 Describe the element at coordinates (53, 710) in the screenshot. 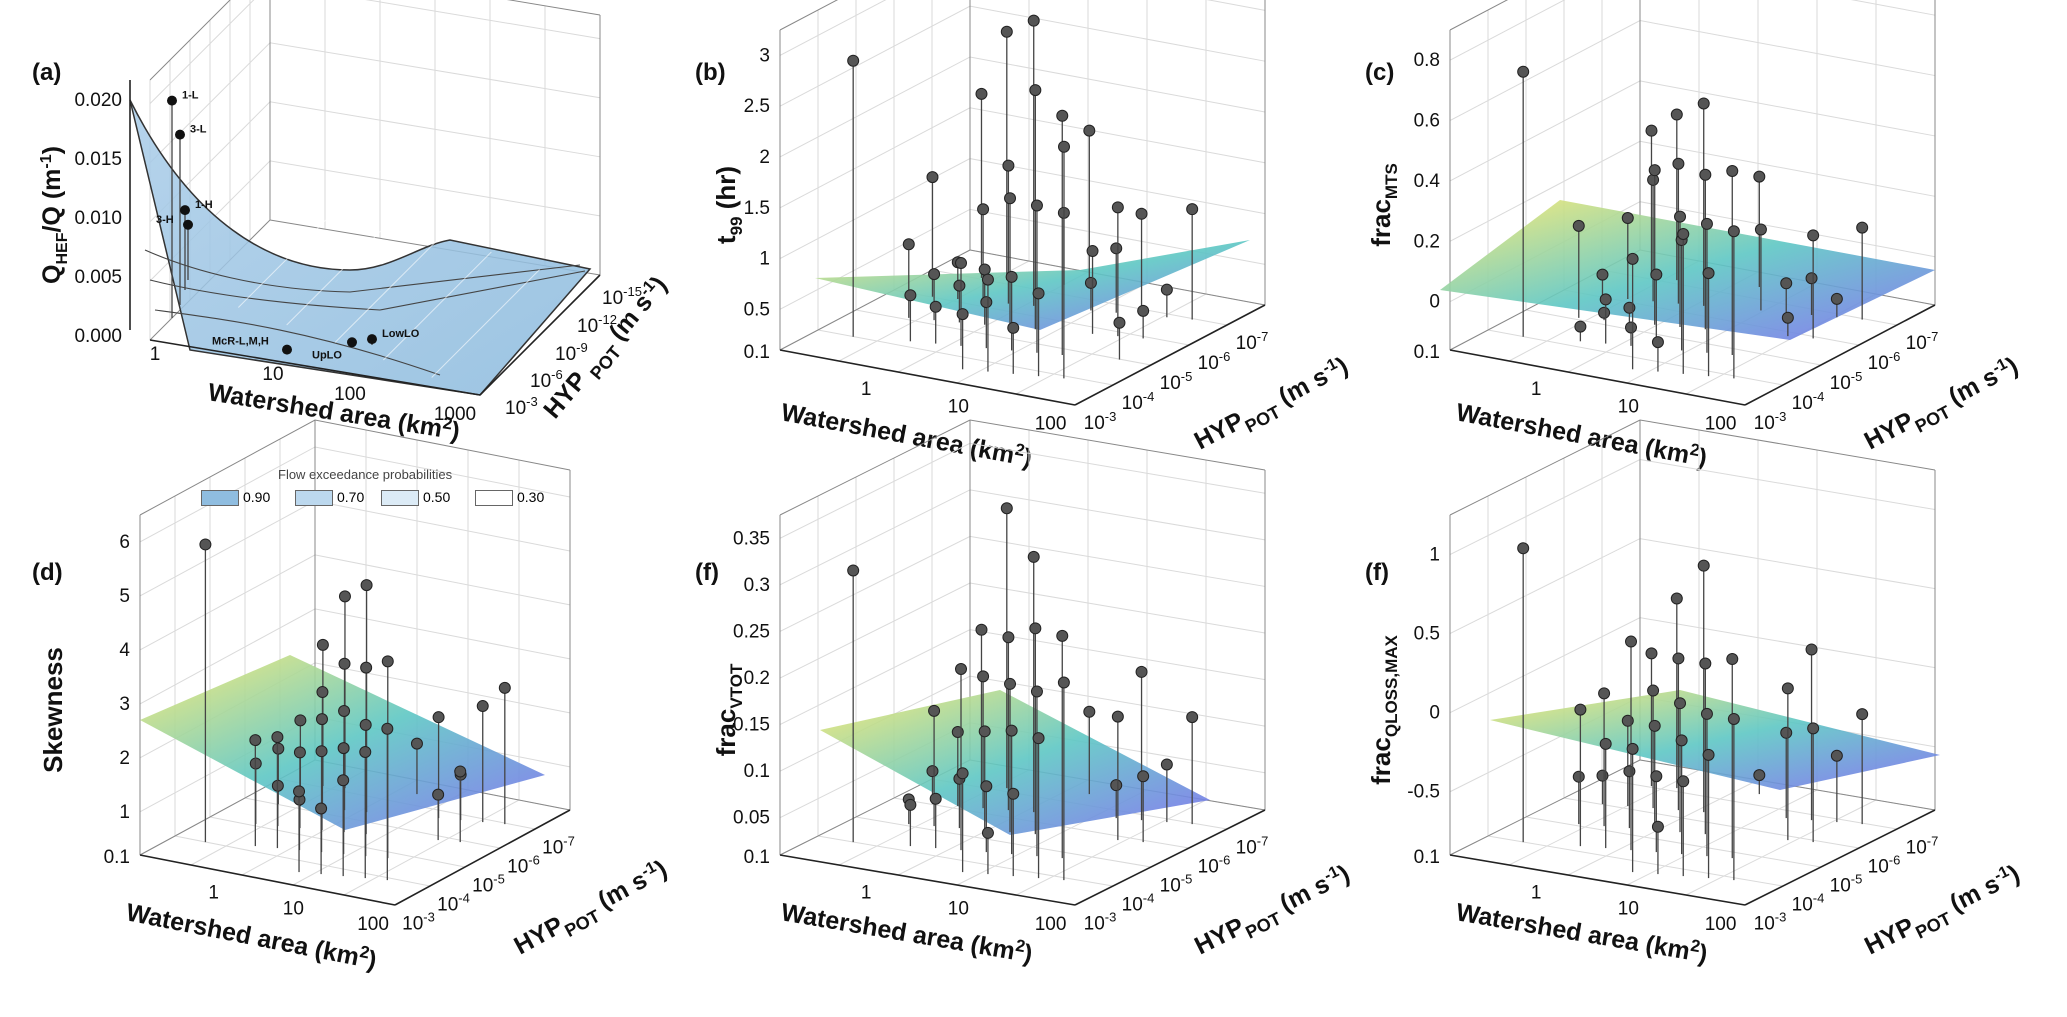

I see `z-axis-label: Skewness` at that location.